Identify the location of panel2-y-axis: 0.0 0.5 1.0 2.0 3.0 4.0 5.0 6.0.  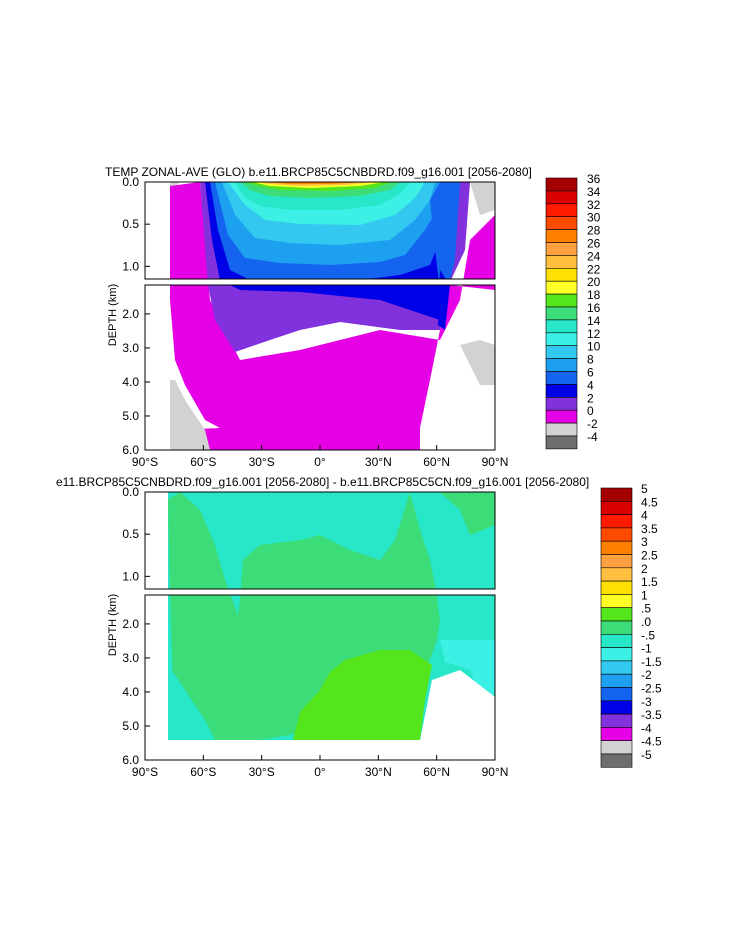
(136, 626).